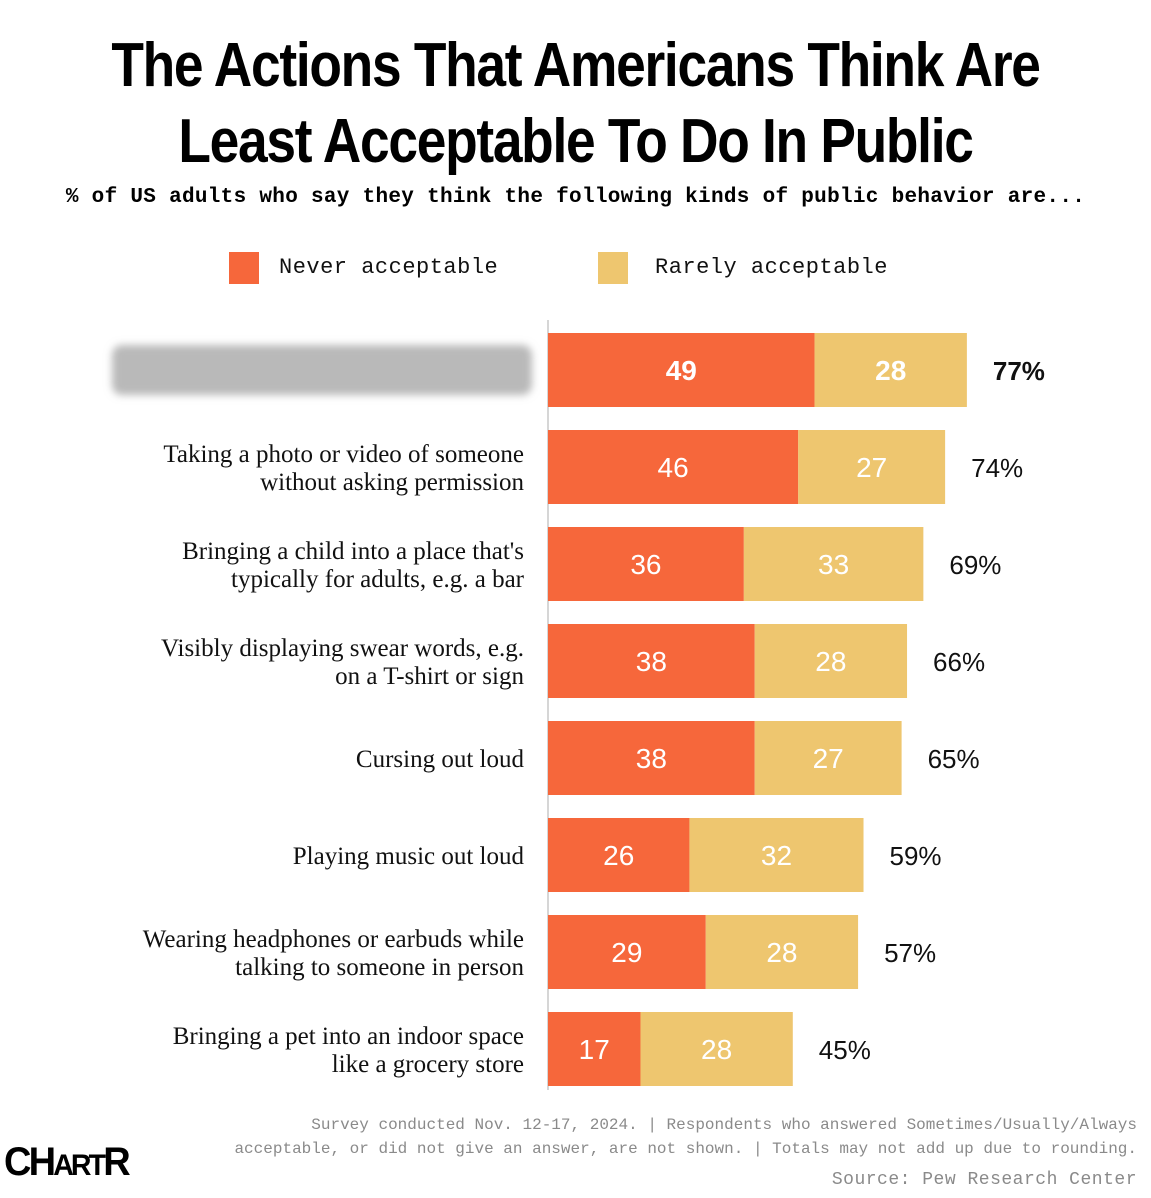 This screenshot has width=1151, height=1198. I want to click on total-label-7: 45%, so click(845, 1050).